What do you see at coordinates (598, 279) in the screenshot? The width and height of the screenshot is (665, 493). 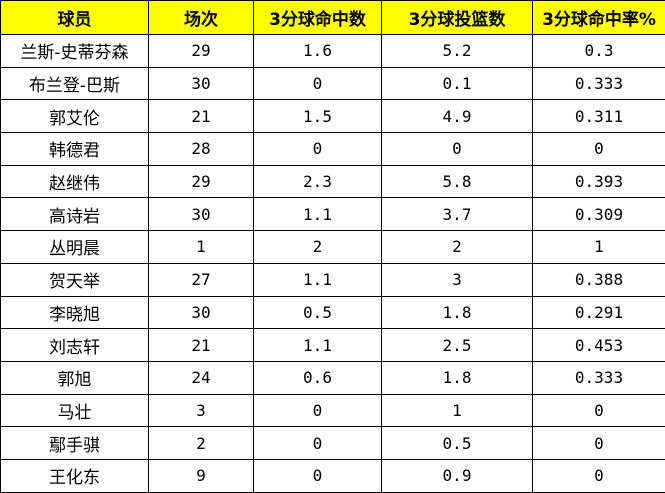 I see `cell-3pt-pct: 0.388` at bounding box center [598, 279].